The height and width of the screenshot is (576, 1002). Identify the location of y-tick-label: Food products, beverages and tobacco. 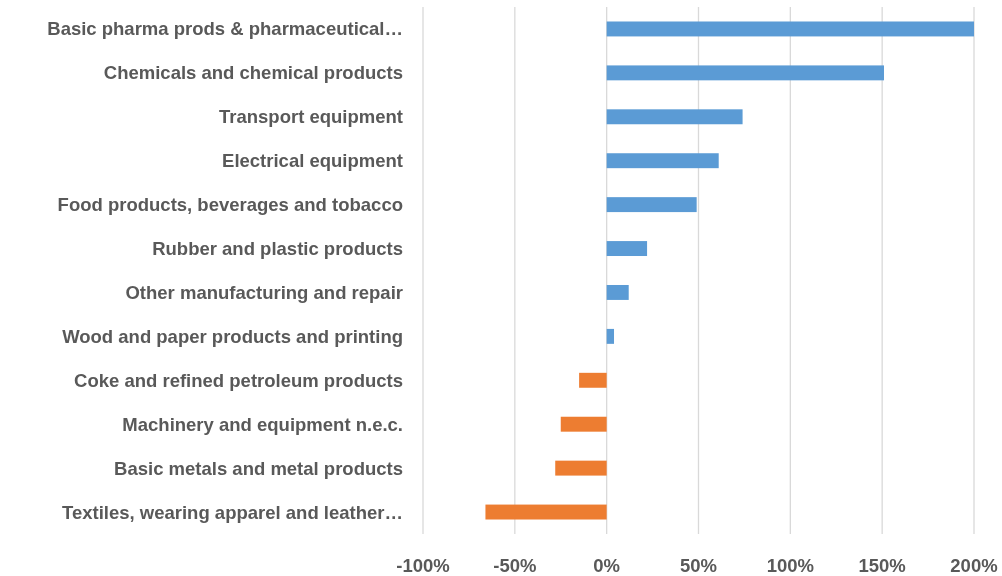
(230, 205).